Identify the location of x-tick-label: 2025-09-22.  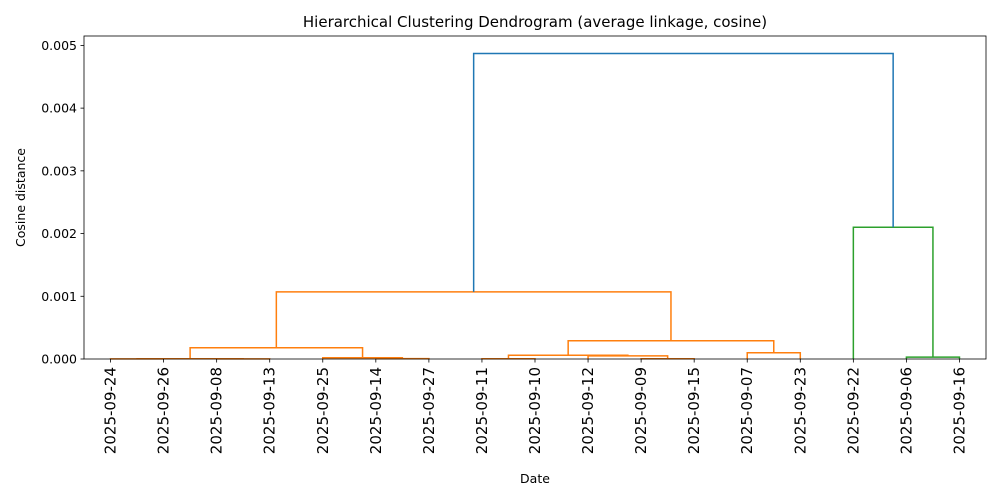
(853, 410).